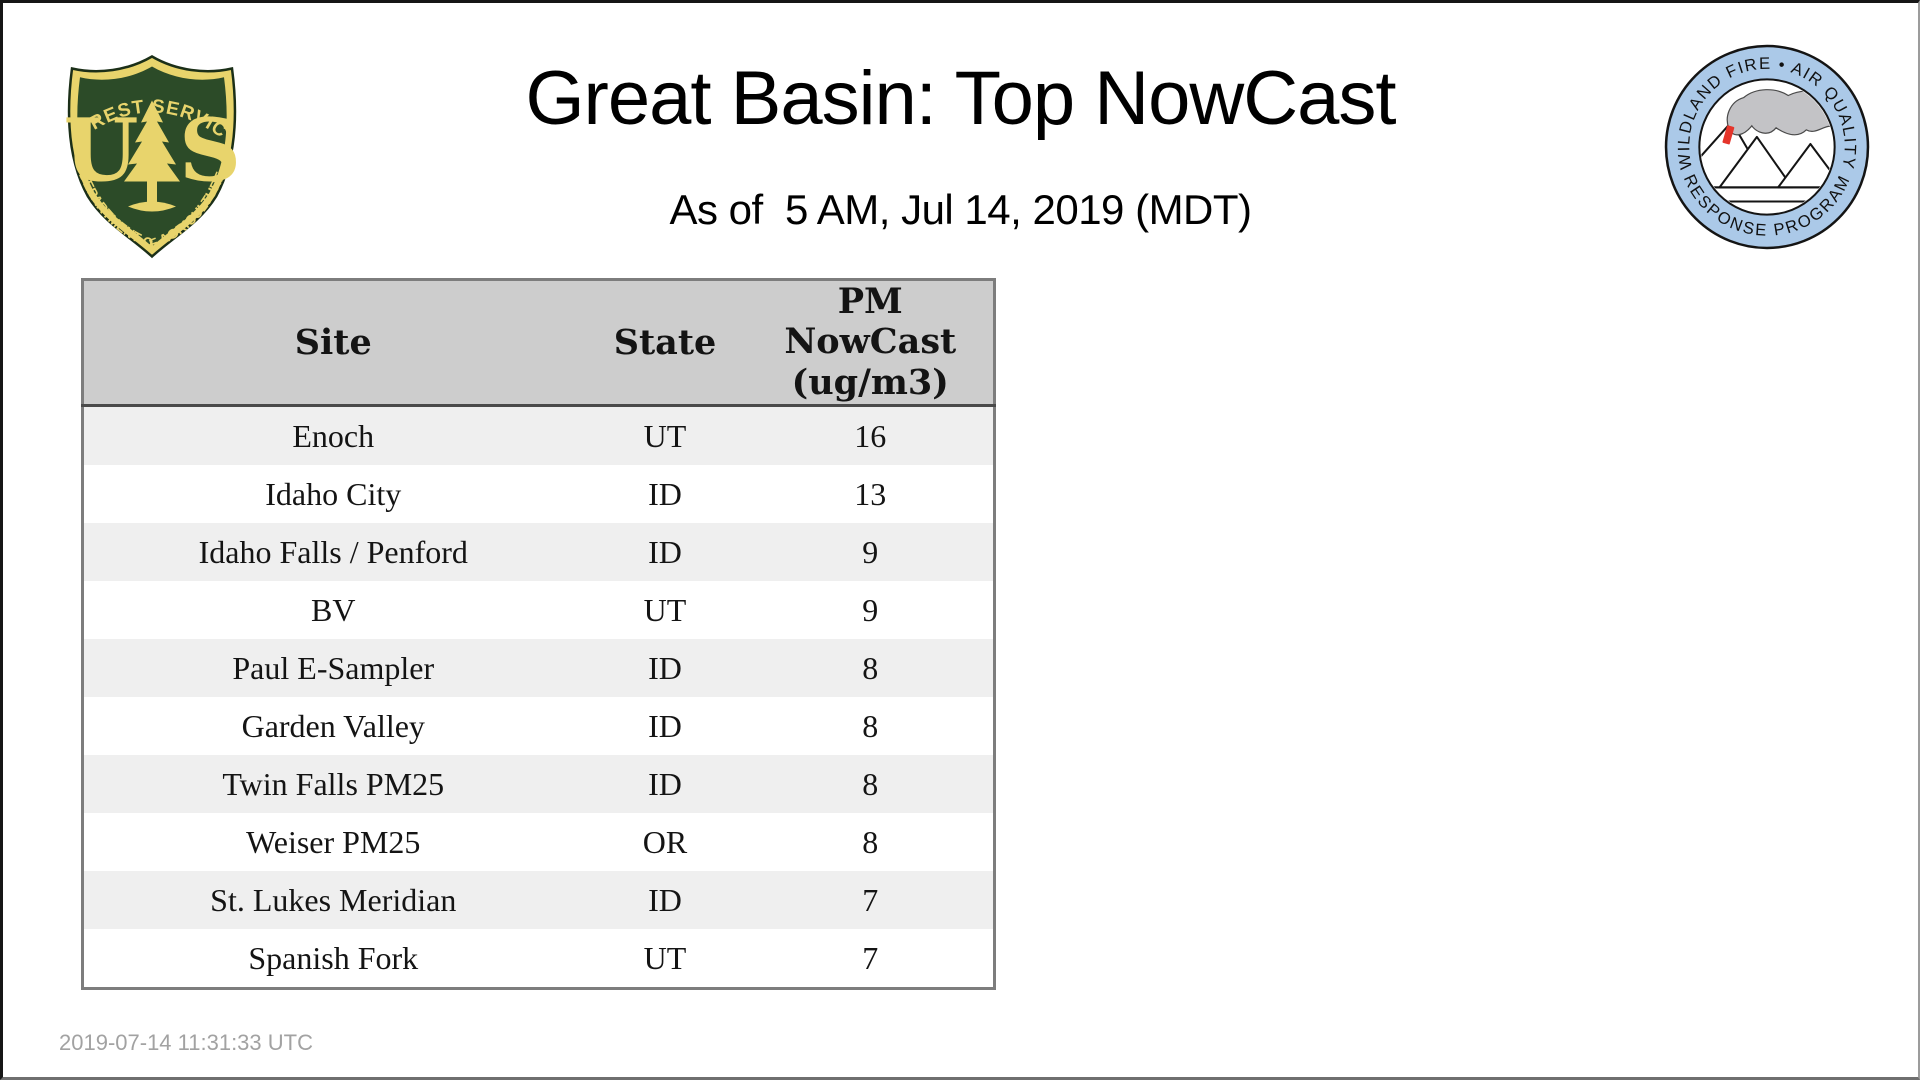 This screenshot has width=1920, height=1080. I want to click on site-cell: St. Lukes Meridian, so click(333, 899).